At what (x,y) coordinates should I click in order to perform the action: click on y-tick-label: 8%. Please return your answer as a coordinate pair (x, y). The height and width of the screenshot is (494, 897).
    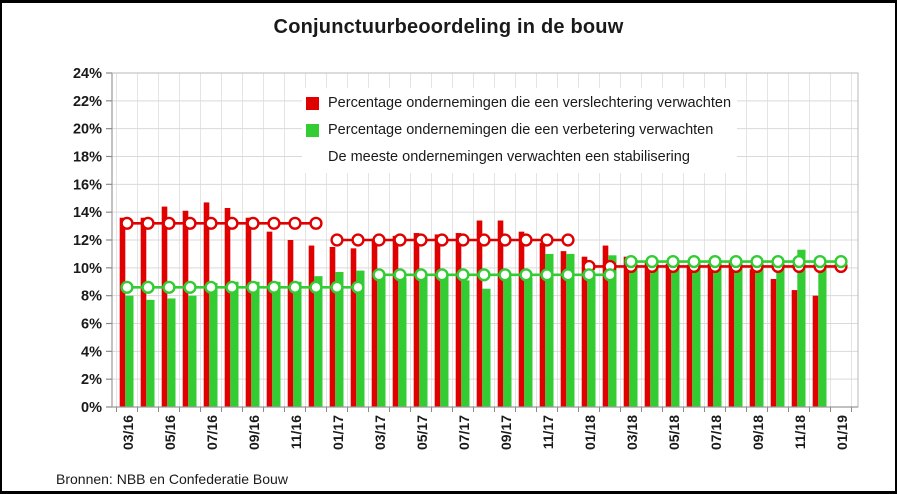
    Looking at the image, I should click on (91, 297).